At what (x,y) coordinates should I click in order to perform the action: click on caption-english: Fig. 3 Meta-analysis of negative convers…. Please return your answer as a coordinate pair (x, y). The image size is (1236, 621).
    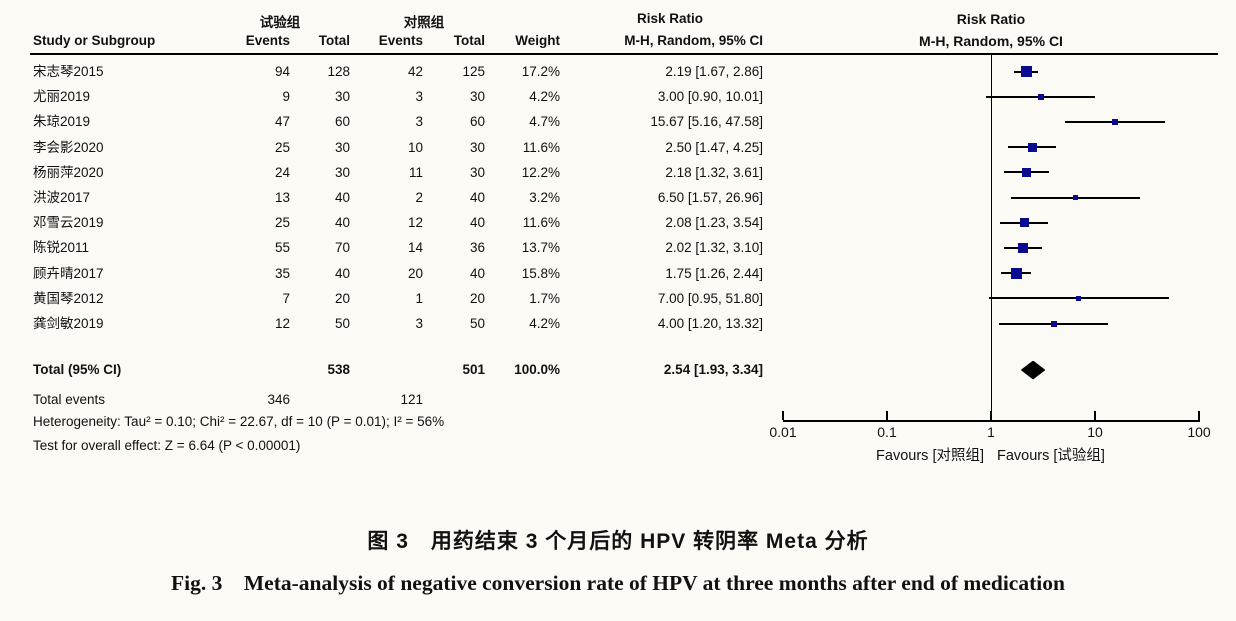
    Looking at the image, I should click on (618, 583).